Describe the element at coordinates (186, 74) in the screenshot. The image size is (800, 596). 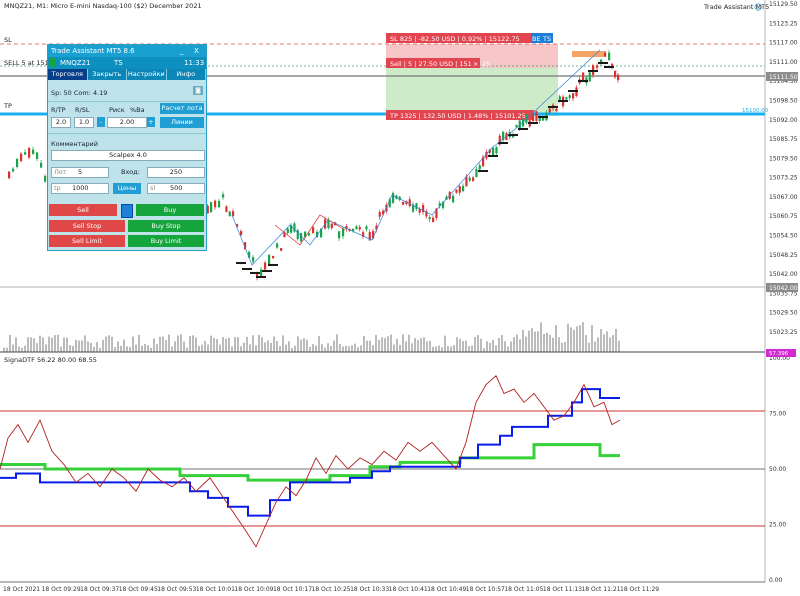
I see `tab-info: Инфо` at that location.